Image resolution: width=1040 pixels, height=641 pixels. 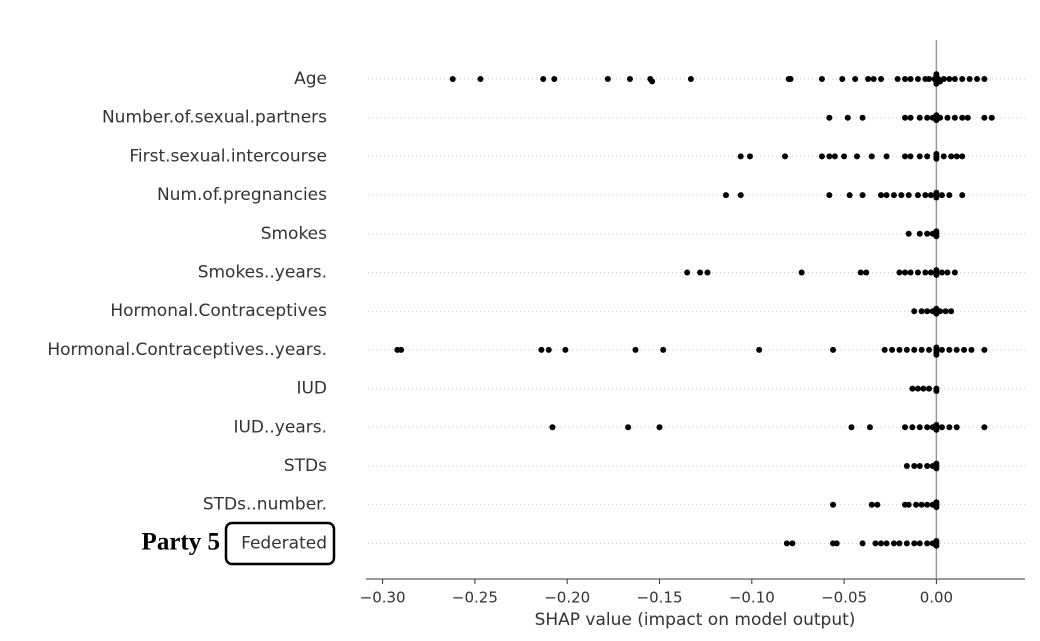 What do you see at coordinates (228, 156) in the screenshot?
I see `y-tick-label: First.sexual.intercourse` at bounding box center [228, 156].